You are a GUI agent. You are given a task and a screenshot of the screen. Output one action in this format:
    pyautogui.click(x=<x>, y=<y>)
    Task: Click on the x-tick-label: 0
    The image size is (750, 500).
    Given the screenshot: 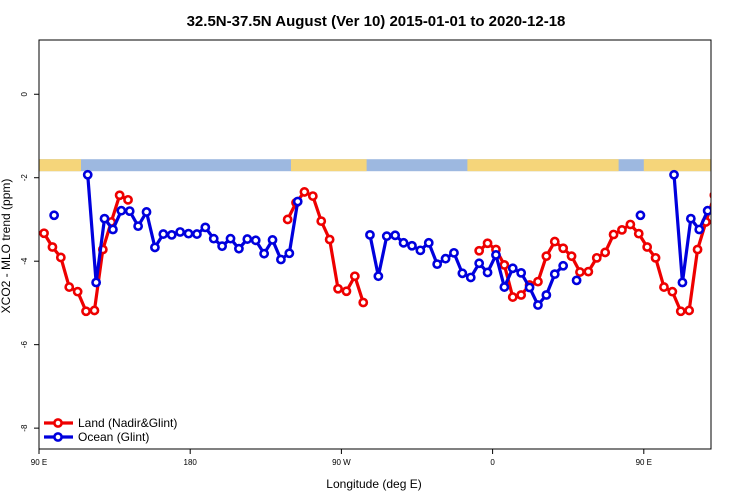 What is the action you would take?
    pyautogui.click(x=492, y=462)
    